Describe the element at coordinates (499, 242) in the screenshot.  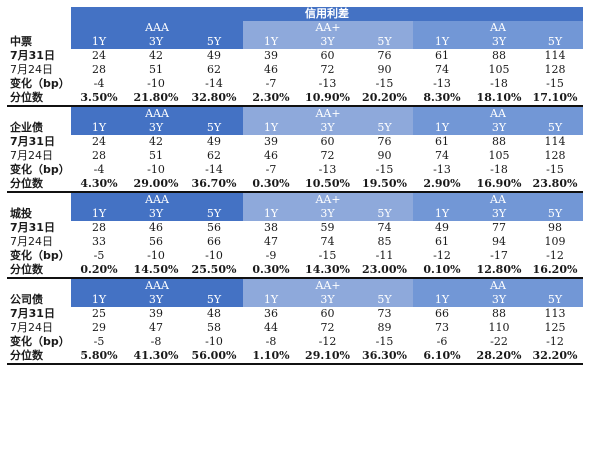
I see `table-cell: 94` at that location.